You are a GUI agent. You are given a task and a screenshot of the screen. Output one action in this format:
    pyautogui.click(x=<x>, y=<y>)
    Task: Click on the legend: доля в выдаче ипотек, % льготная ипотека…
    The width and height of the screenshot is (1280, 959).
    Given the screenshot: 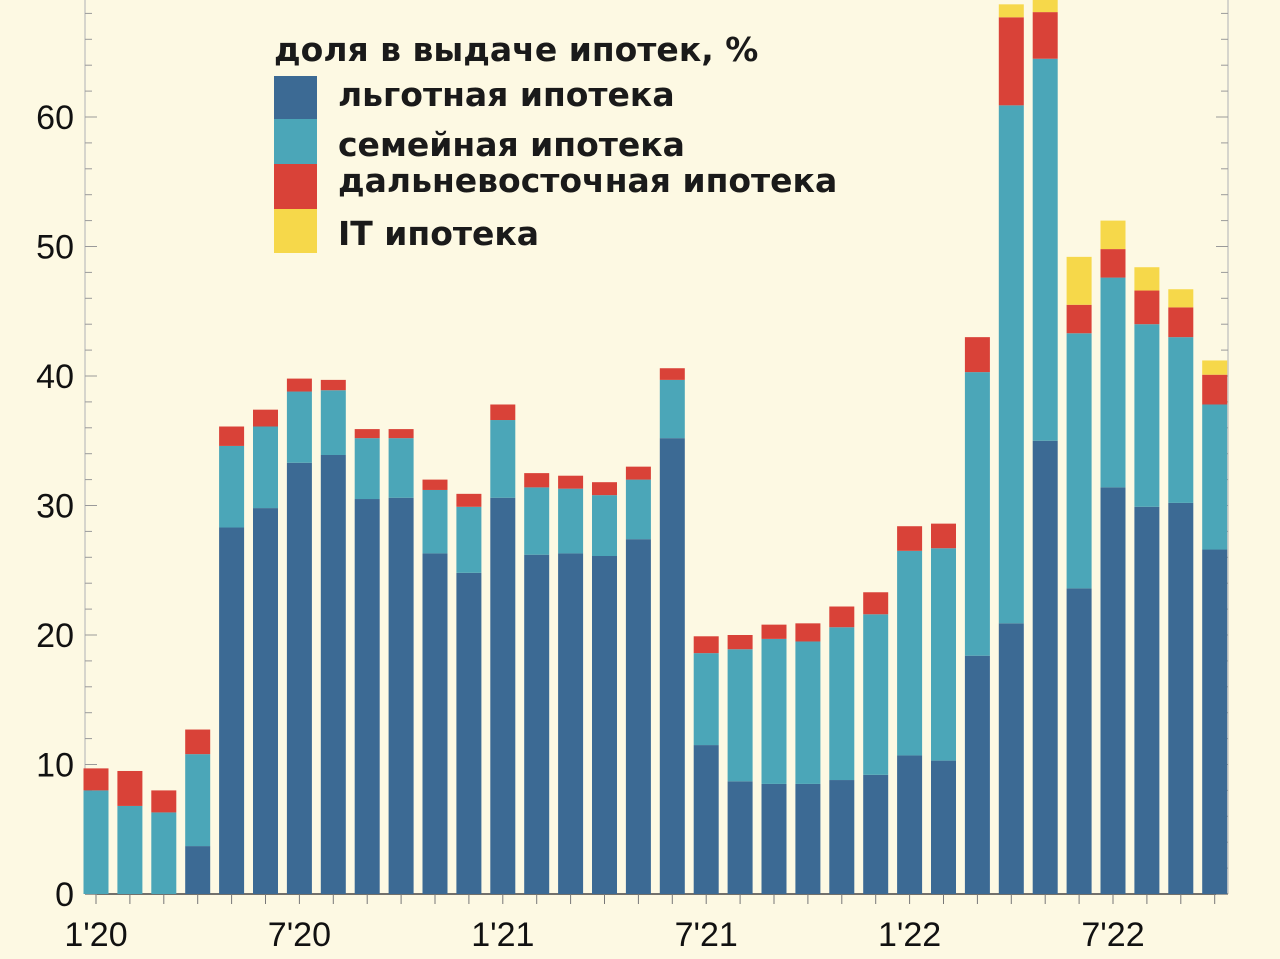 What is the action you would take?
    pyautogui.click(x=555, y=141)
    